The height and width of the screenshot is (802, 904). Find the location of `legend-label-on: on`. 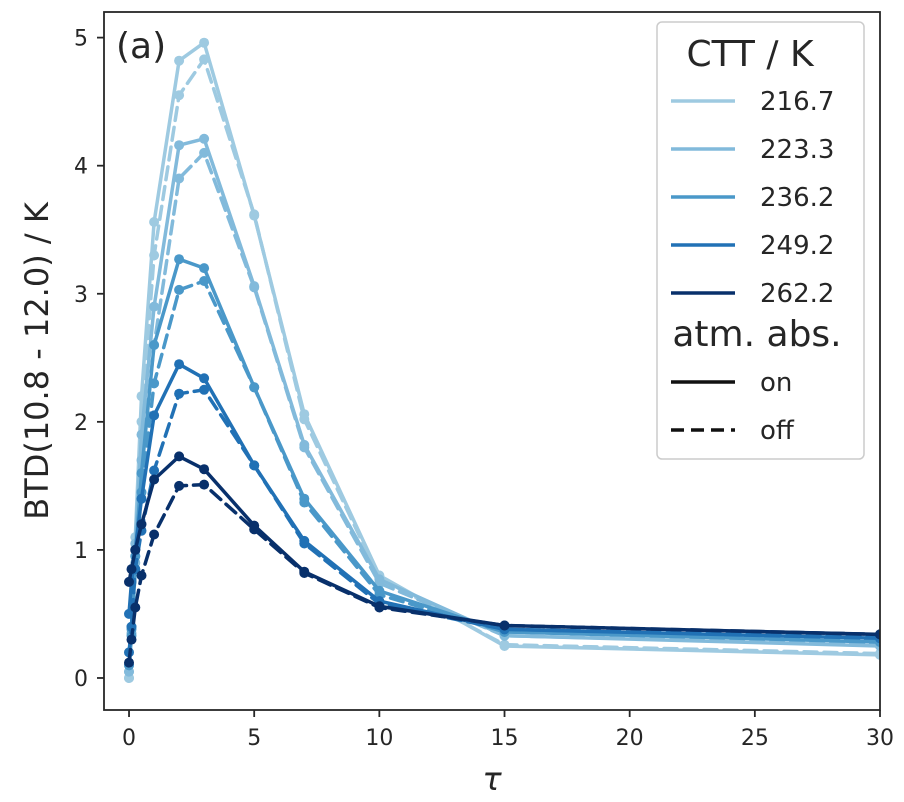

legend-label-on: on is located at coordinates (776, 383).